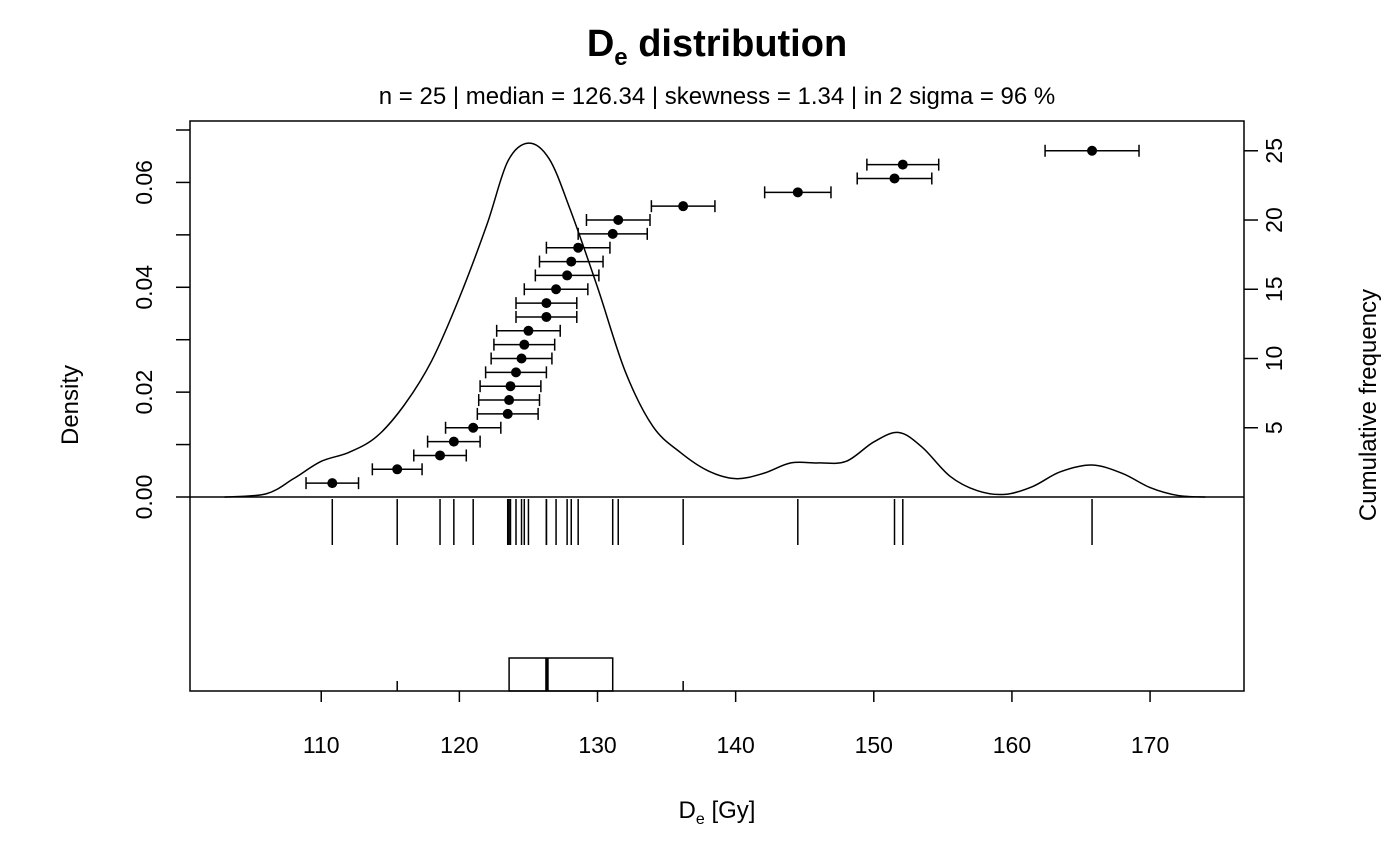 The image size is (1400, 865). What do you see at coordinates (144, 497) in the screenshot?
I see `y-left-tick-label: 0.00` at bounding box center [144, 497].